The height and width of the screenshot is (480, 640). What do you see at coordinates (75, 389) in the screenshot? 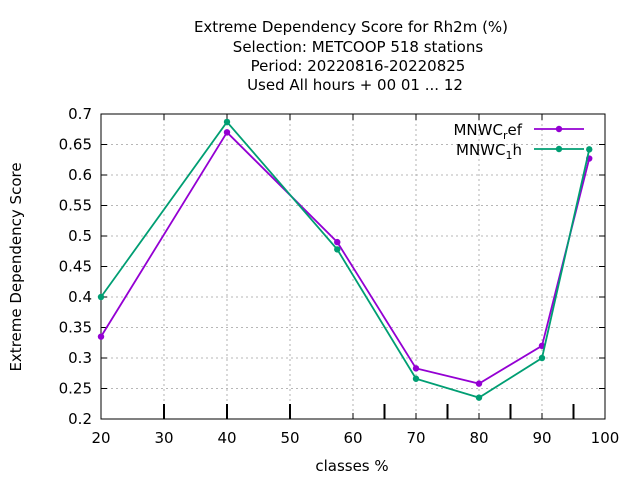
I see `y-tick-label: 0.25` at bounding box center [75, 389].